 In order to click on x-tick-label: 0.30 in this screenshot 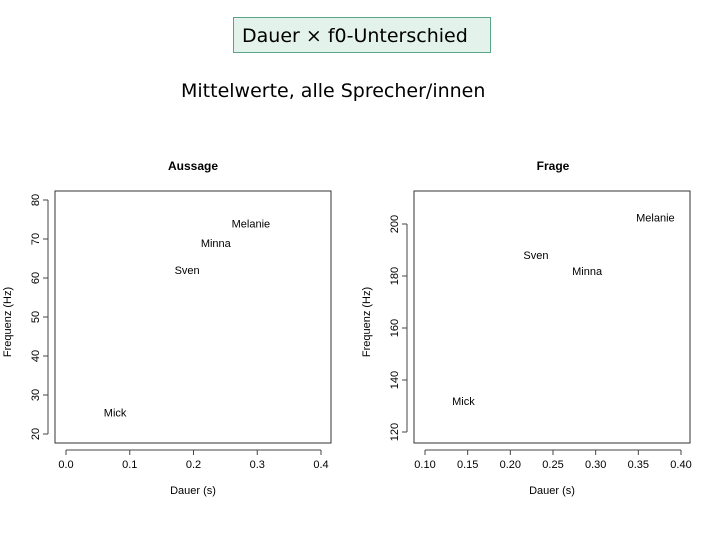, I will do `click(595, 465)`.